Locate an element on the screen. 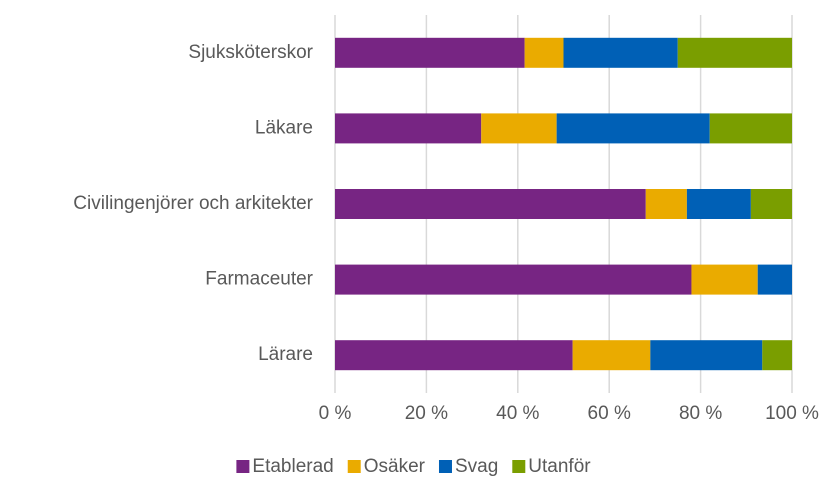 The height and width of the screenshot is (477, 827). x-tick-label: 80 % is located at coordinates (700, 413).